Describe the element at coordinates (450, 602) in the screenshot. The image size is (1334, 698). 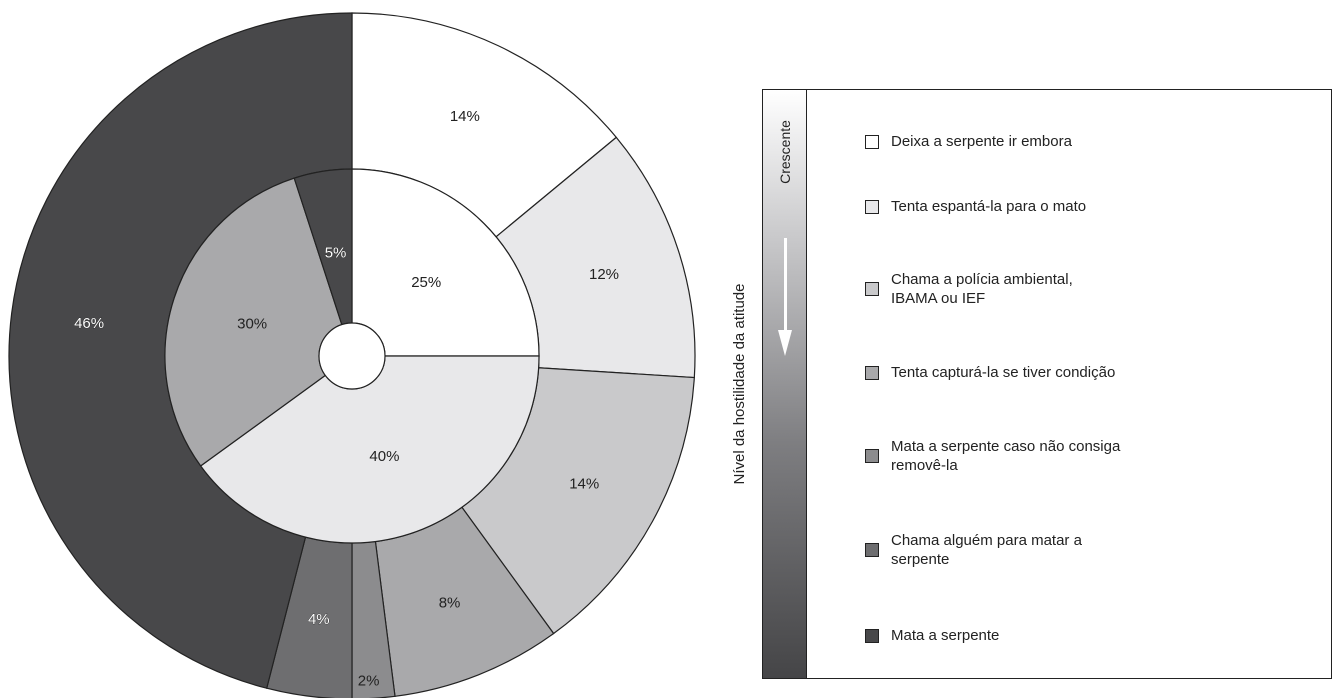
I see `outer-slice-label-3: 8%` at that location.